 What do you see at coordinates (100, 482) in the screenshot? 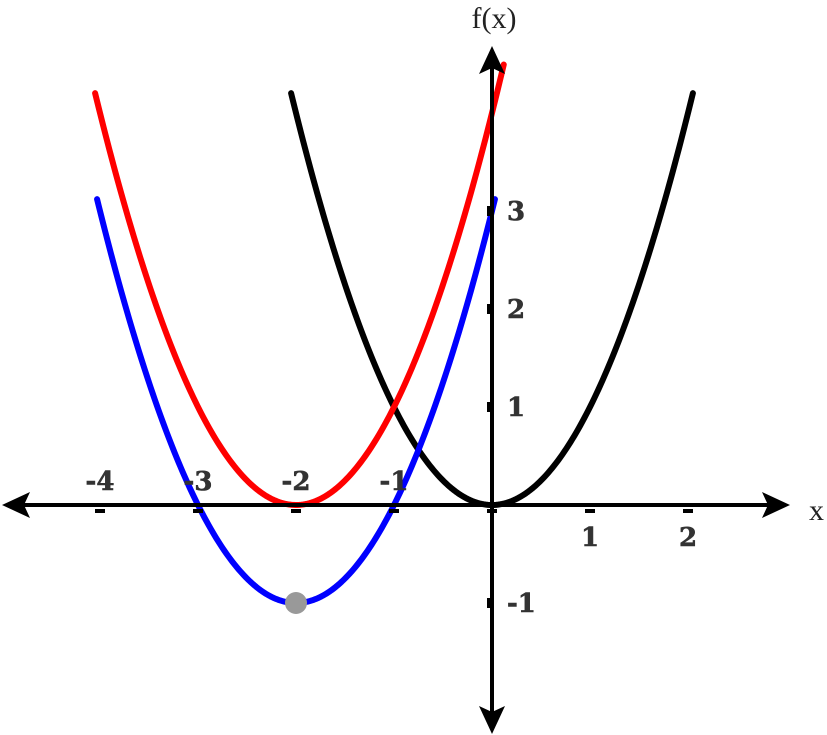
I see `x-tick-label-0: -4` at bounding box center [100, 482].